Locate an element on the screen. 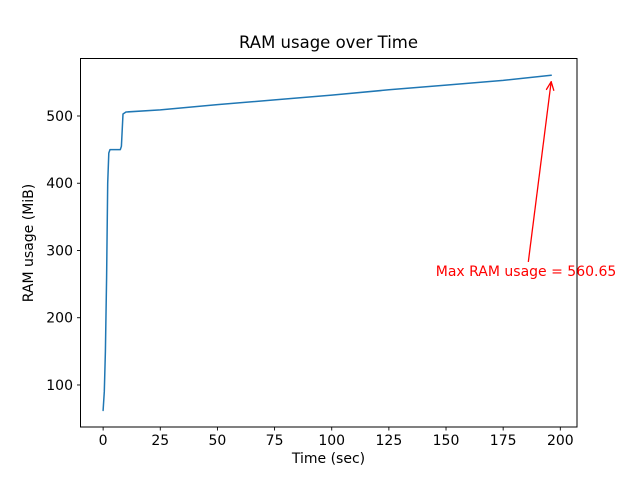 This screenshot has width=640, height=480. y-tick-label: 200 is located at coordinates (59, 319).